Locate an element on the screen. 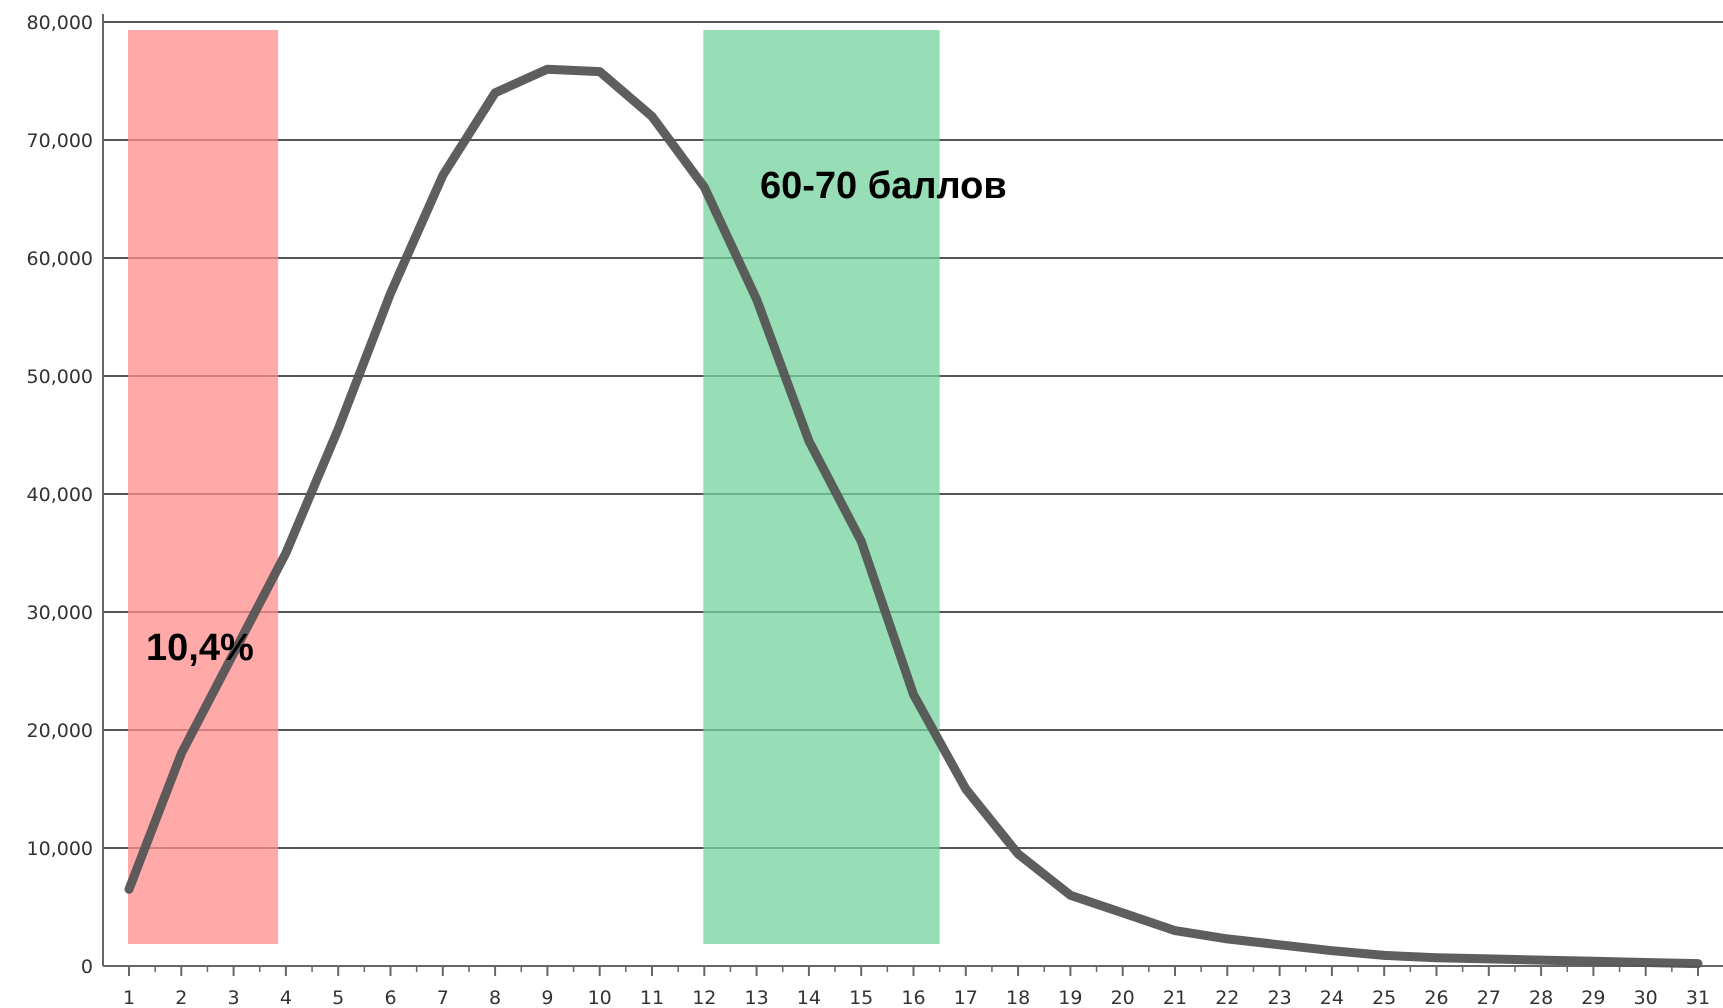  x-tick-label: 24 is located at coordinates (1332, 997).